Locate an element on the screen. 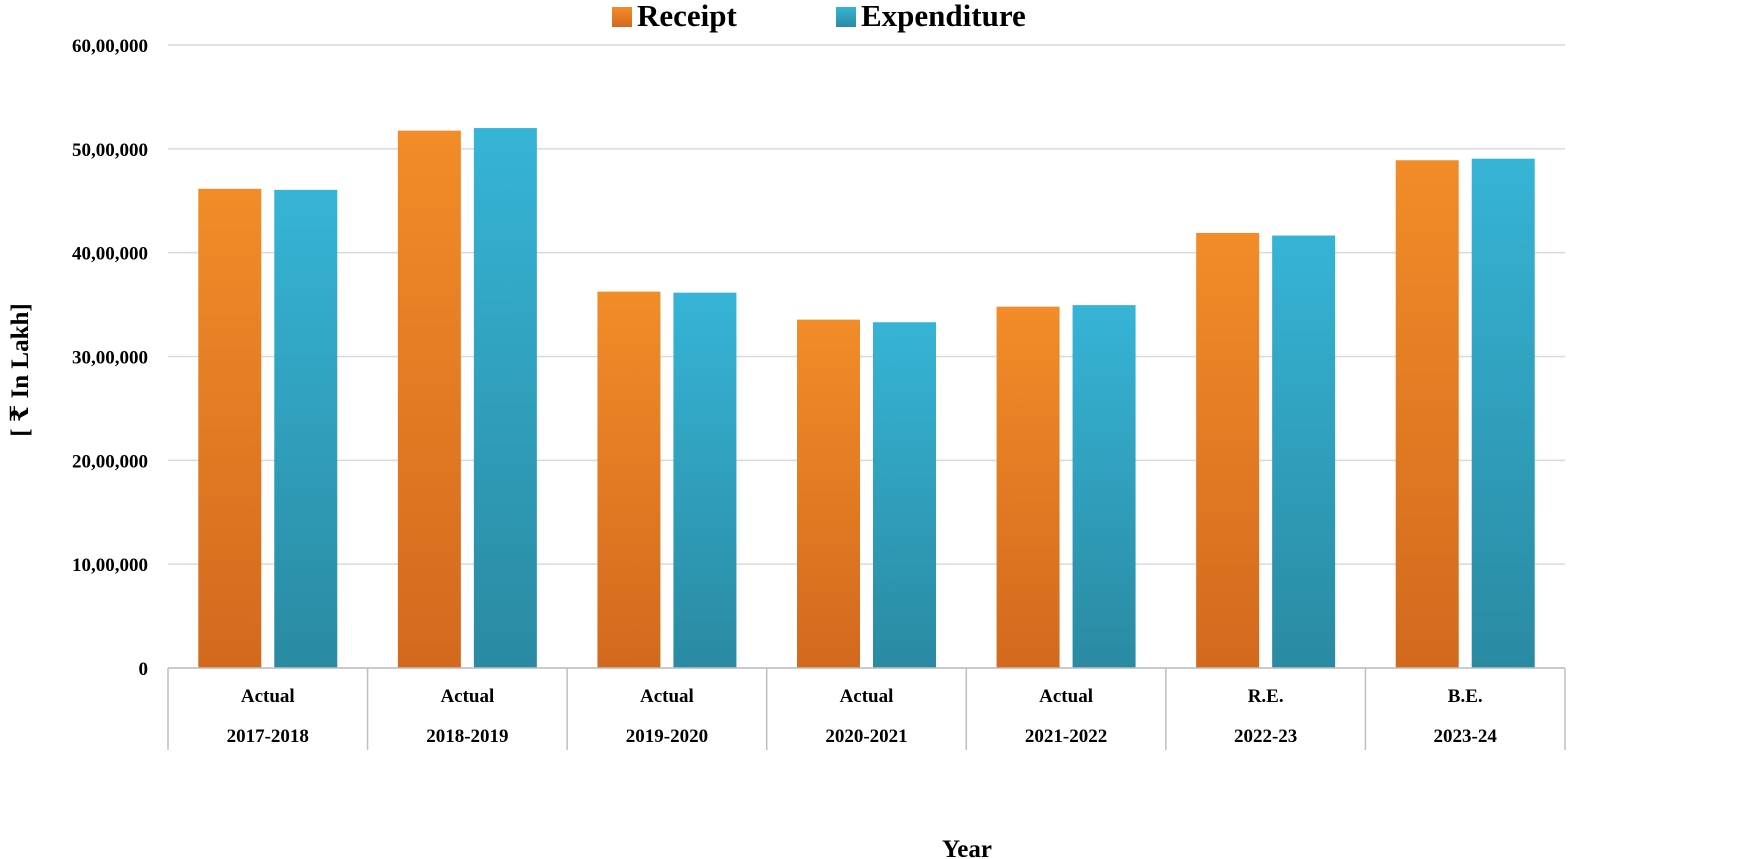 This screenshot has height=859, width=1761. bar-receipt-2019-2020 is located at coordinates (629, 479).